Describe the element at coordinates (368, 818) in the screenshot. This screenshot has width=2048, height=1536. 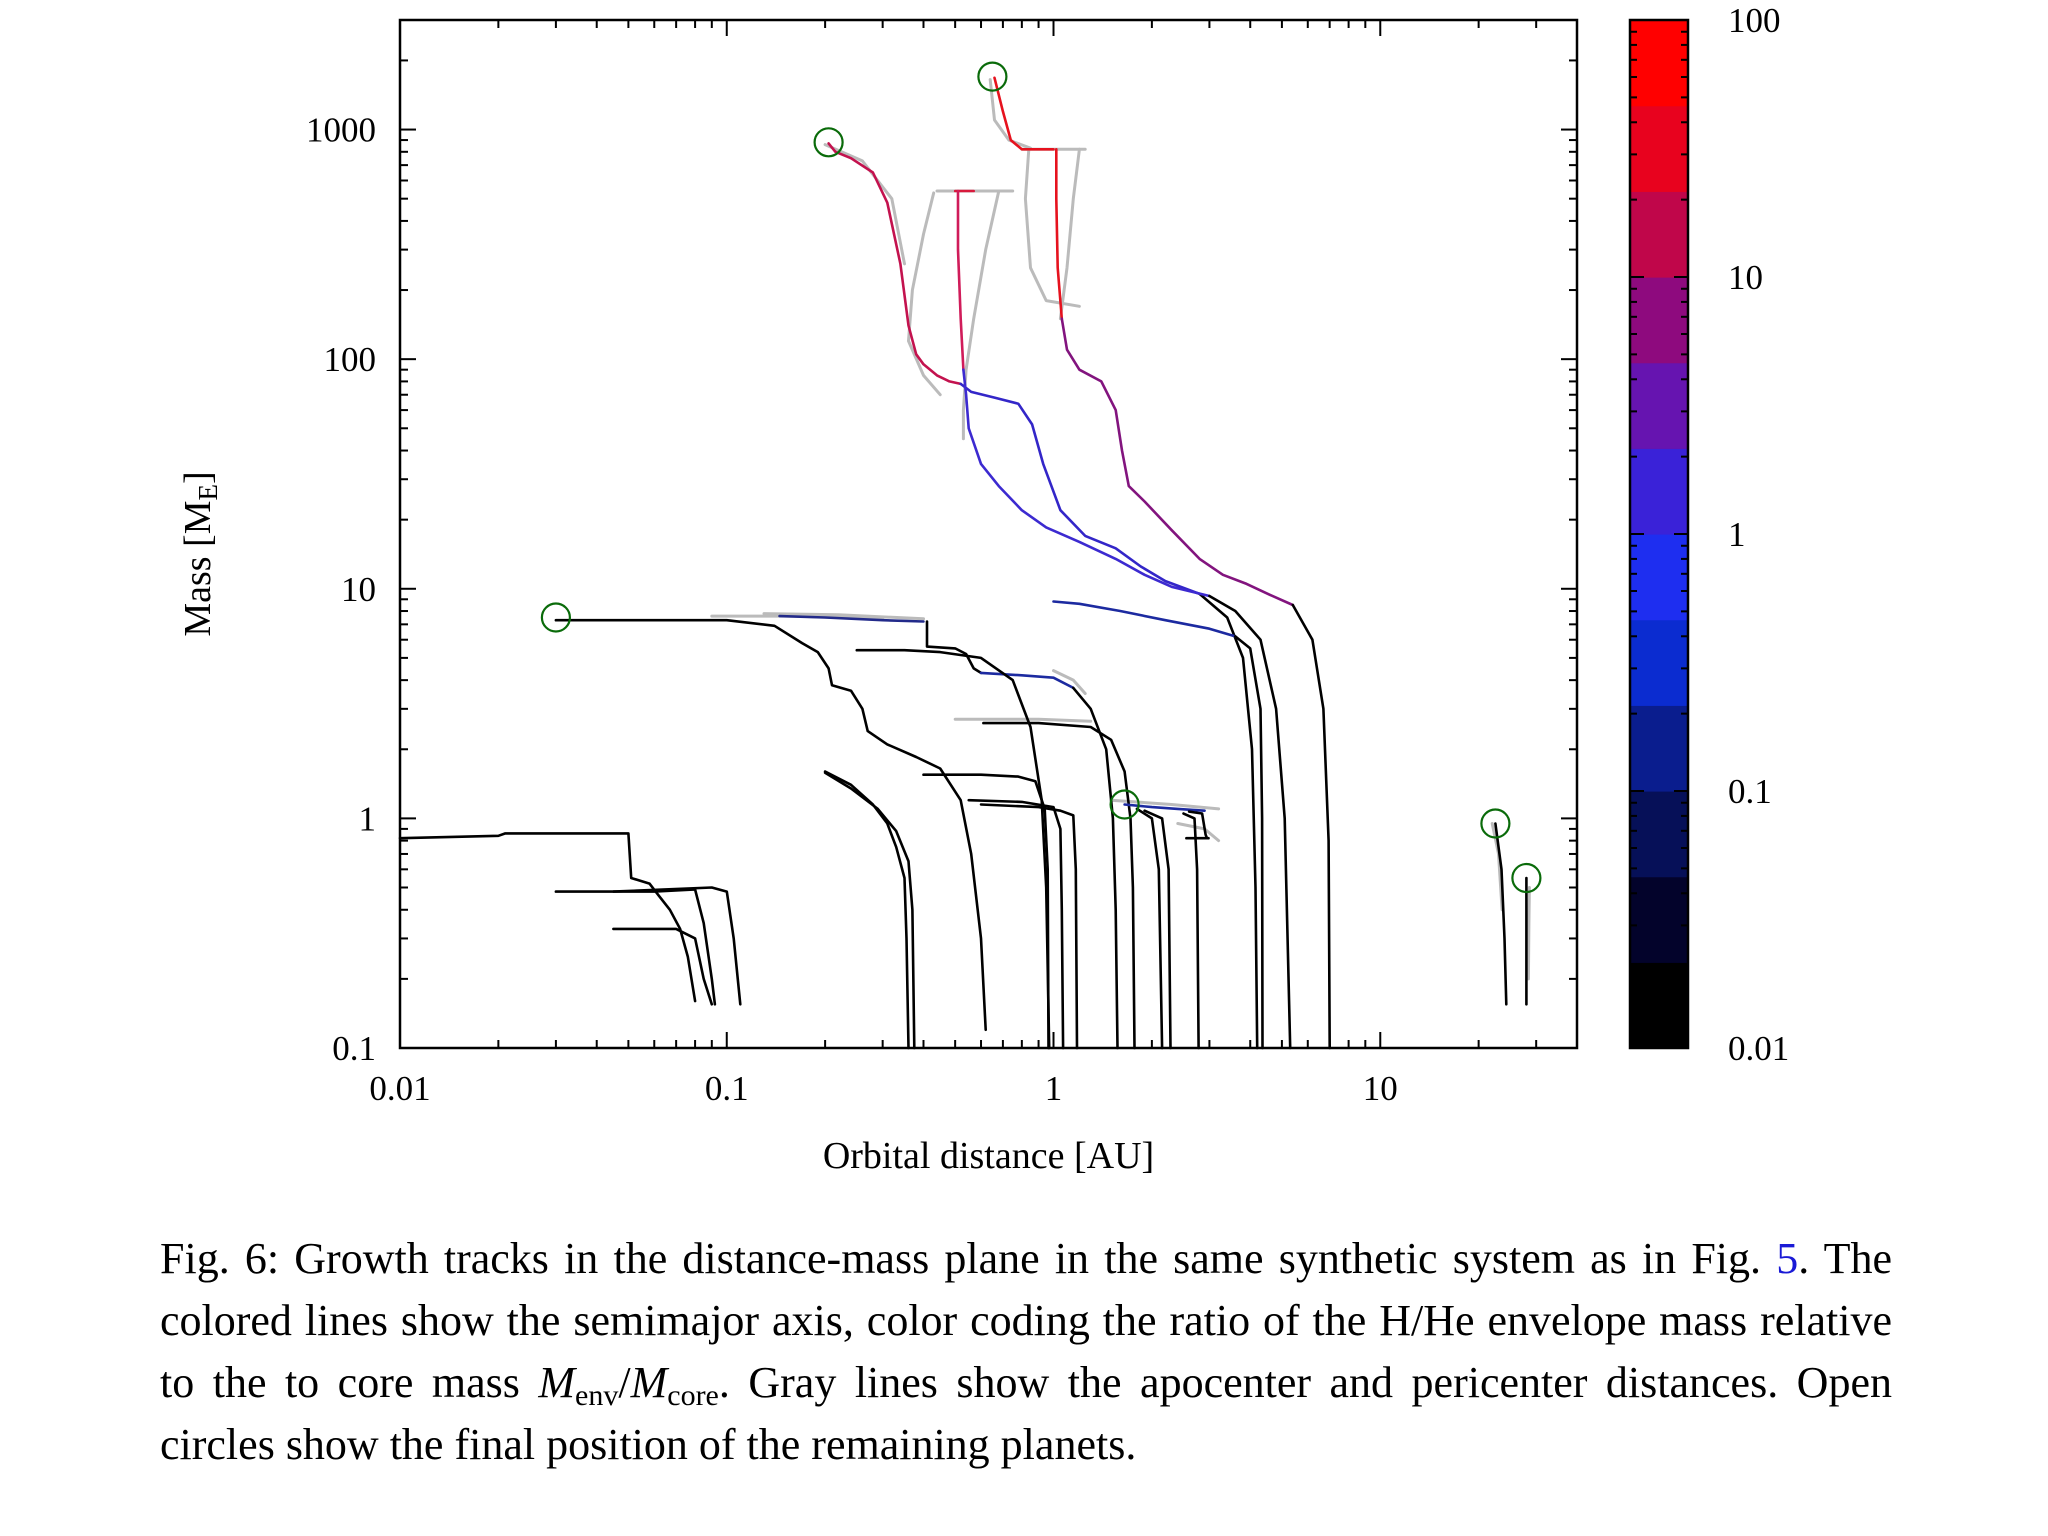
I see `y-tick-label: 1` at that location.